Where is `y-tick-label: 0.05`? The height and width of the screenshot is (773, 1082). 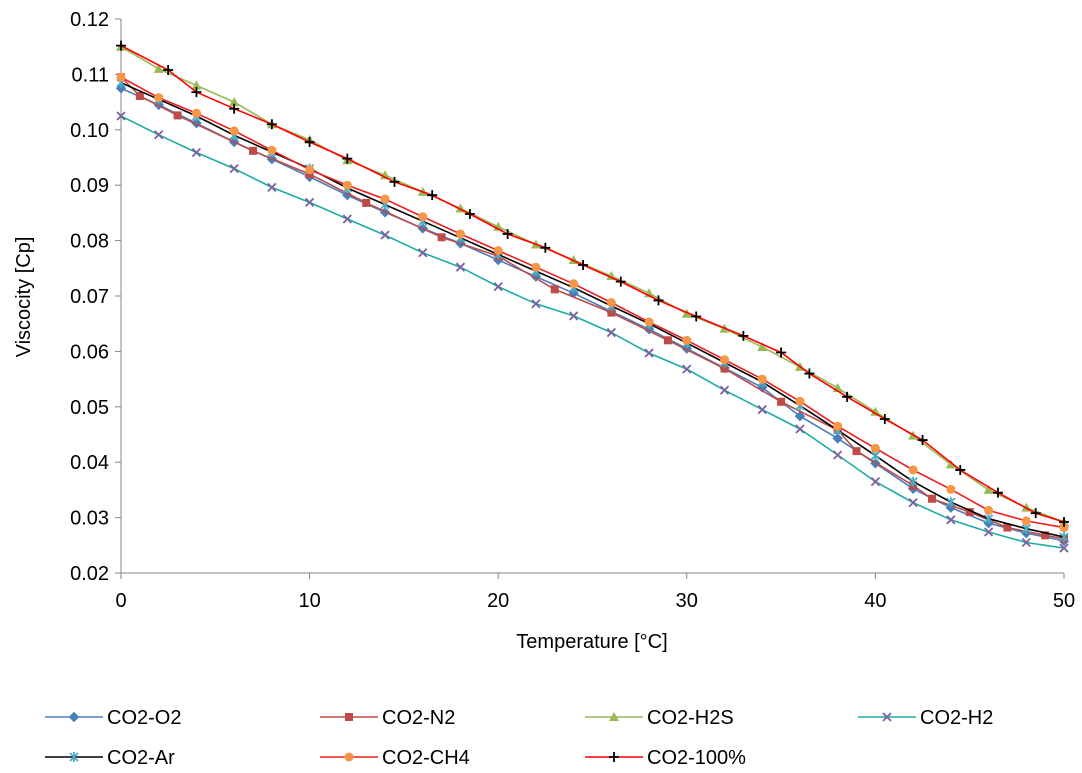
y-tick-label: 0.05 is located at coordinates (89, 408).